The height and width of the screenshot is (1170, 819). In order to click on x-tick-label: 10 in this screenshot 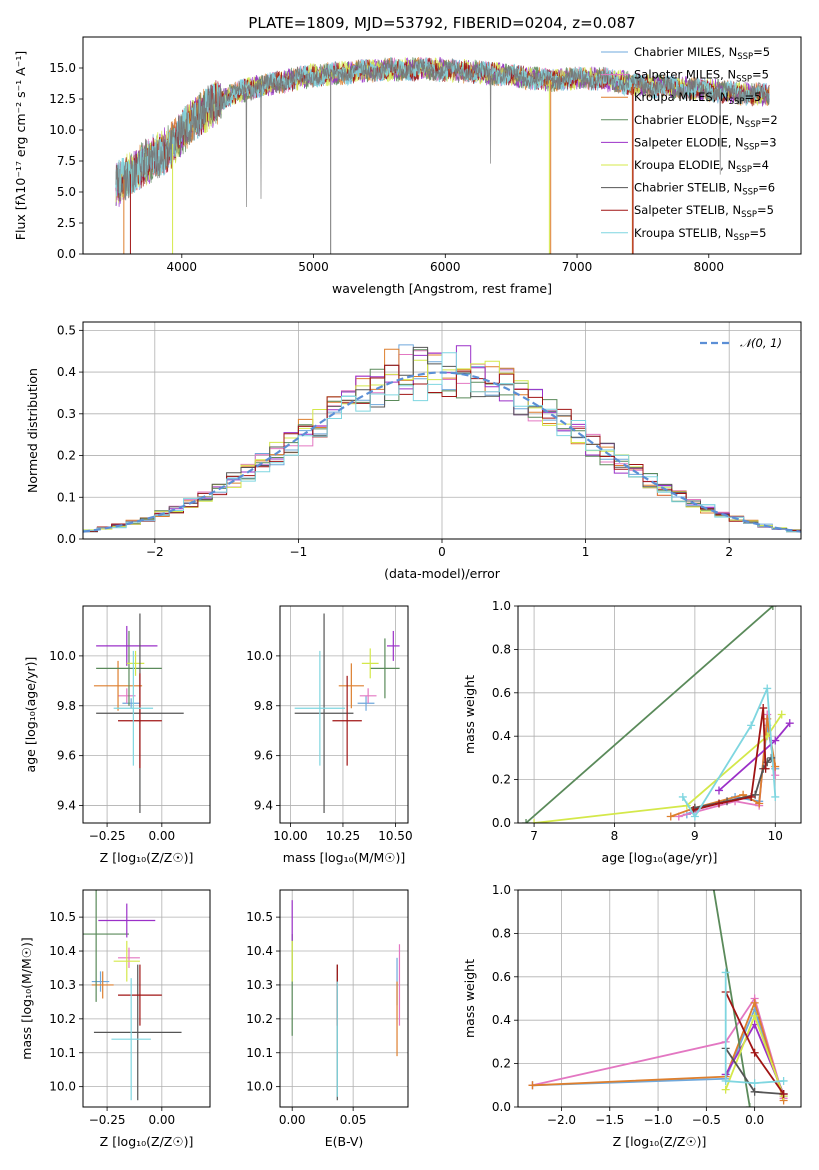, I will do `click(775, 836)`.